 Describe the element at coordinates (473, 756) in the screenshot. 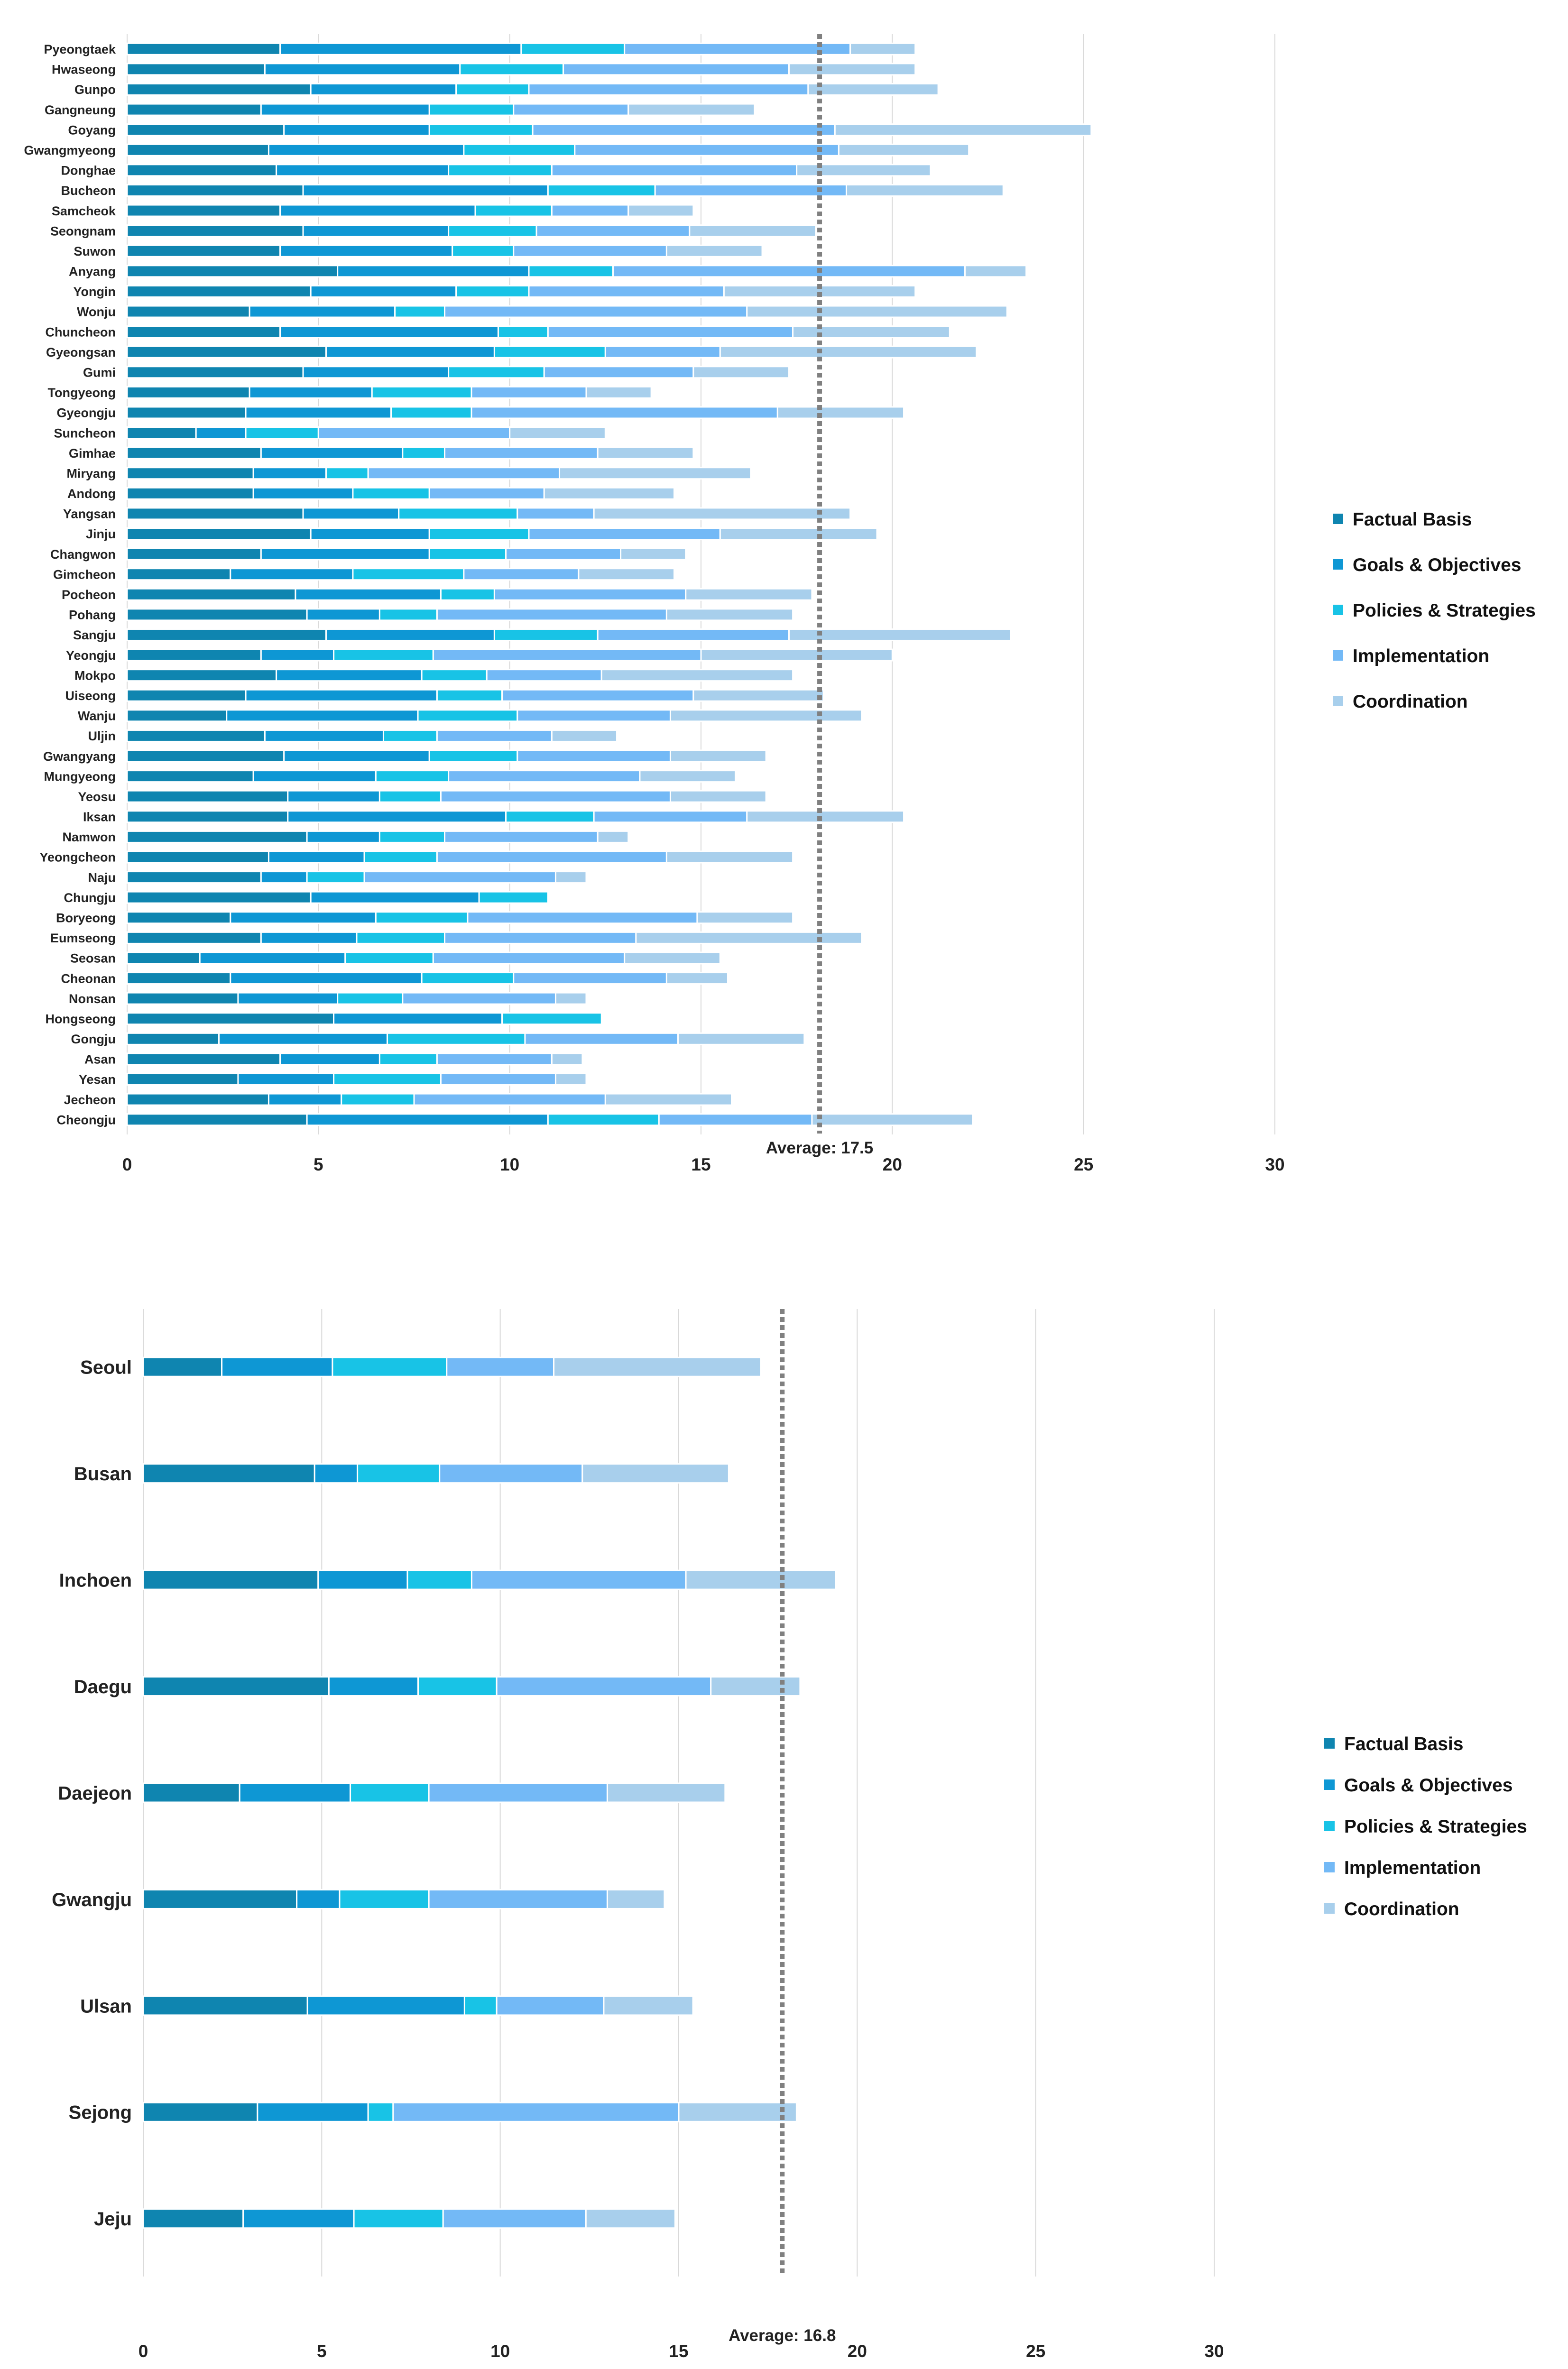

I see `bar-gwangyang-policies-strategies` at that location.